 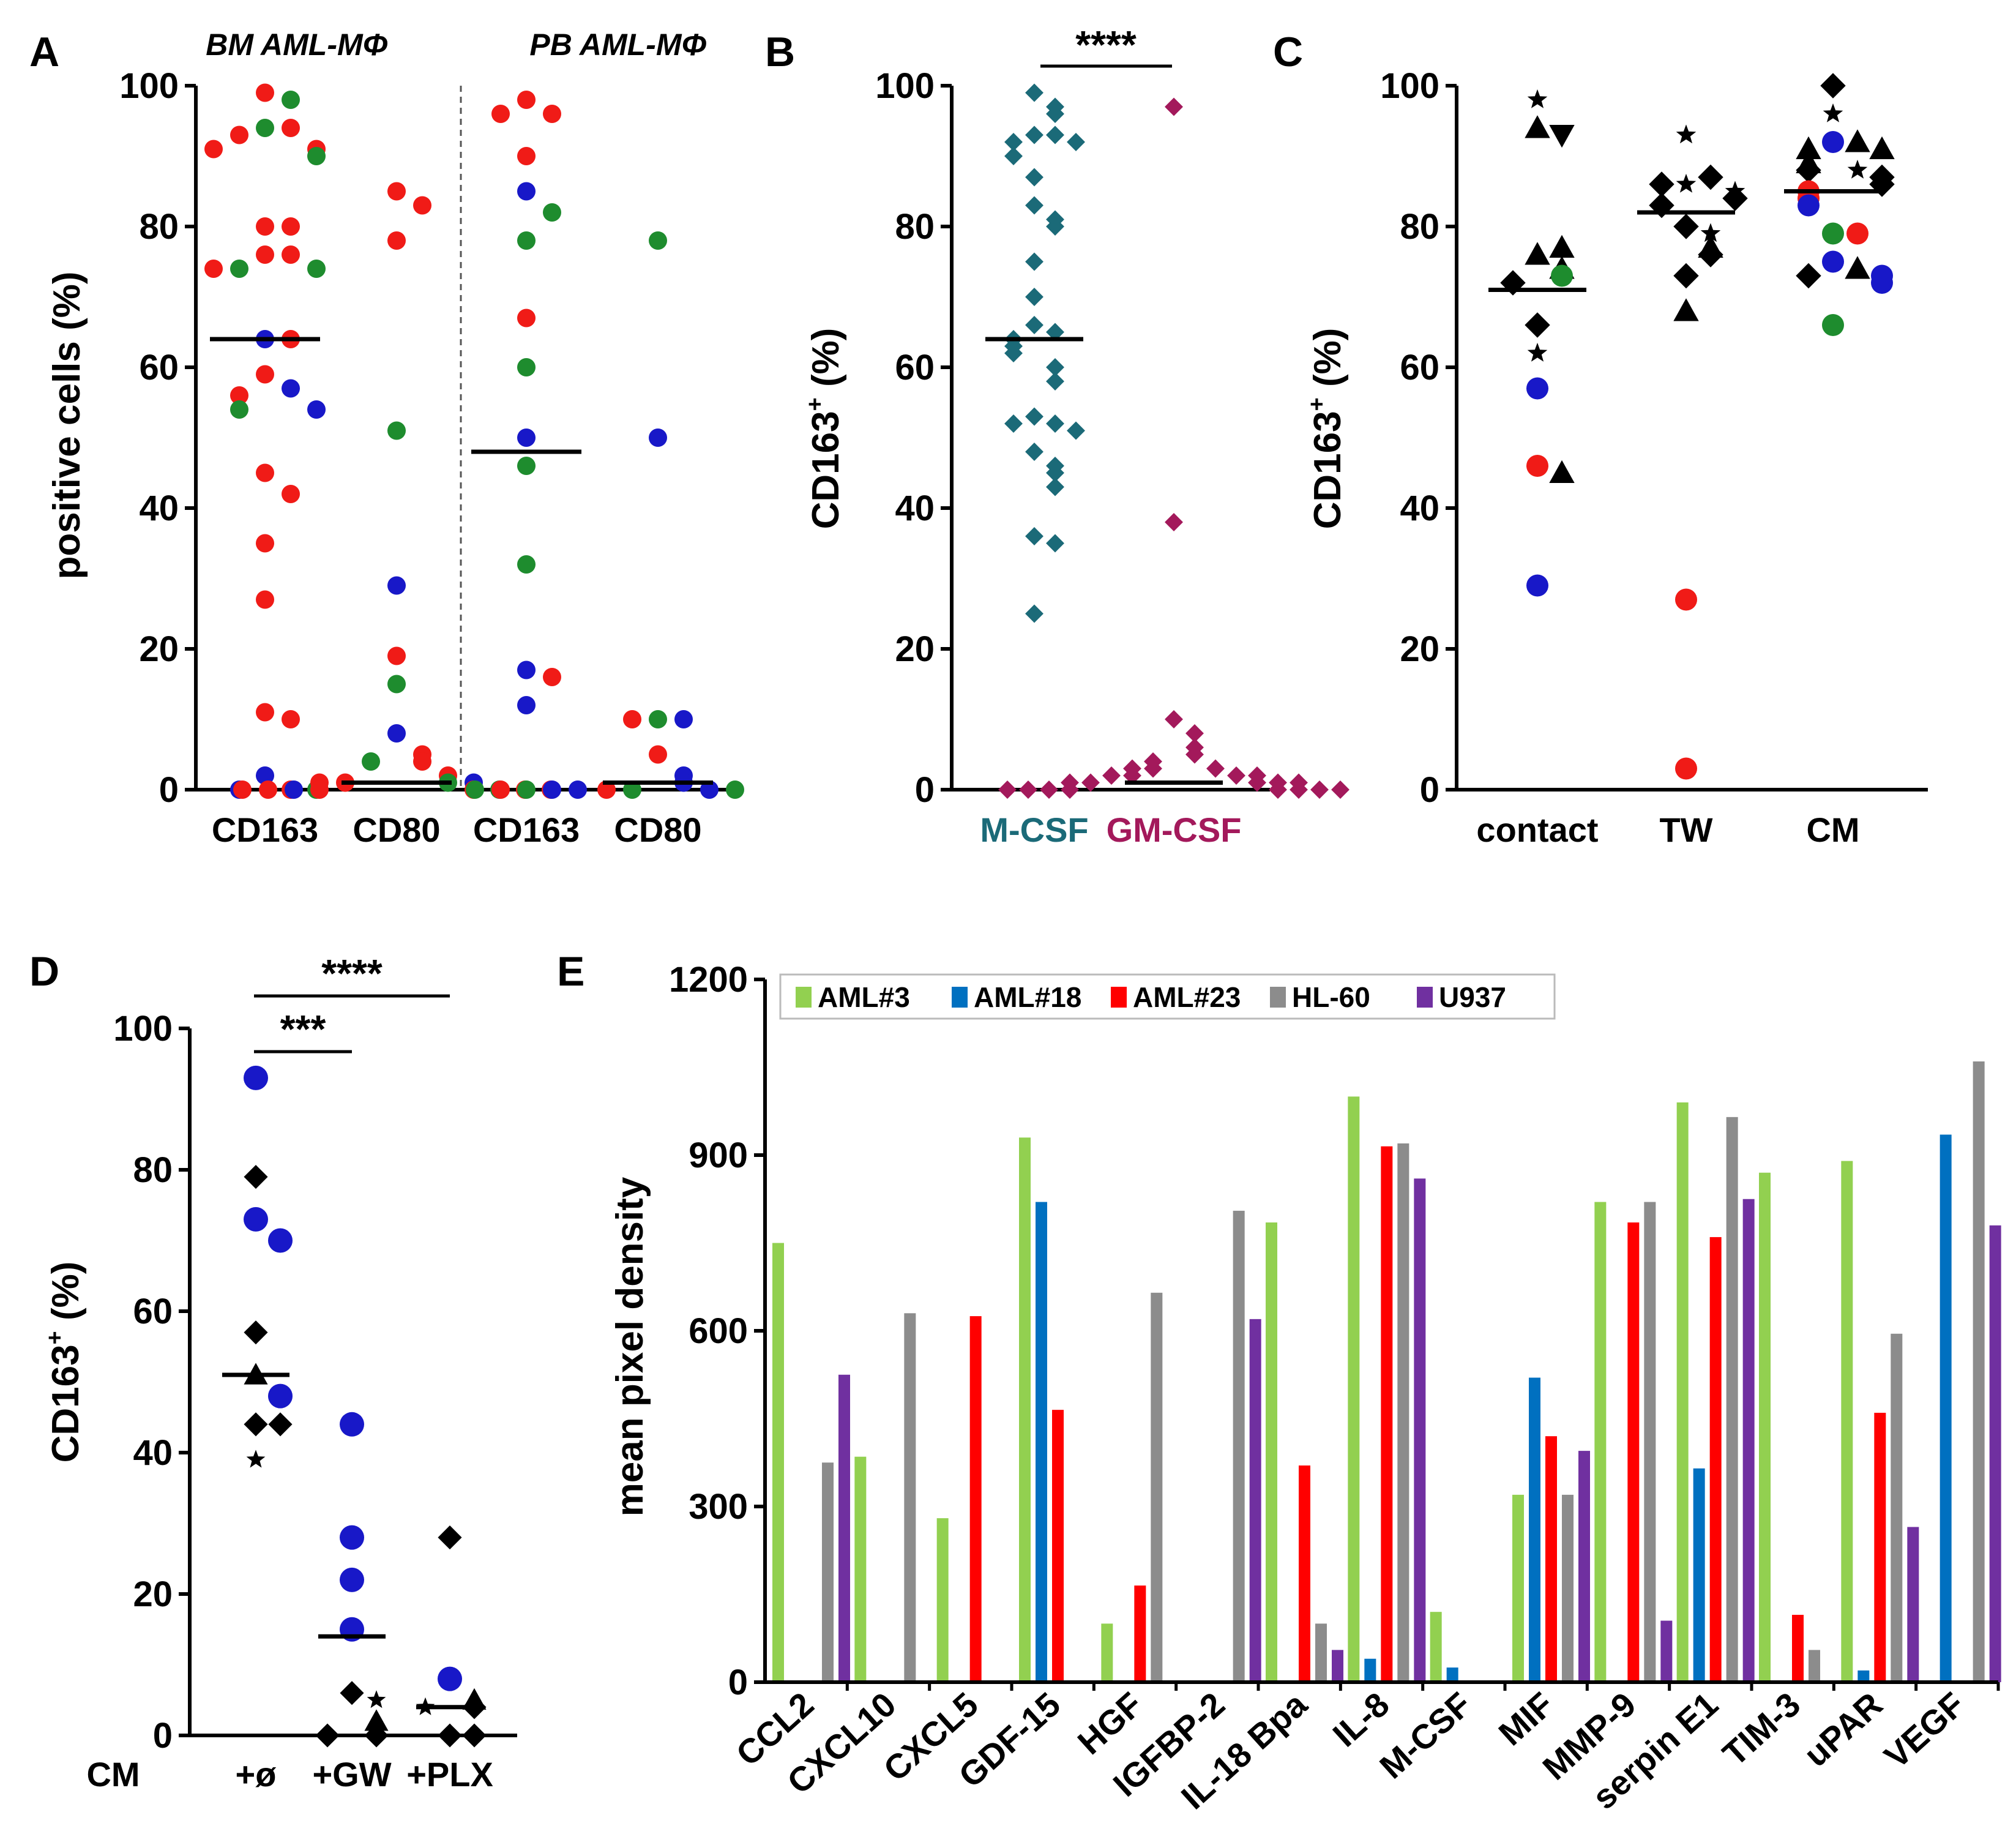 What do you see at coordinates (925, 790) in the screenshot?
I see `panel-b-ytick-label-0: 0` at bounding box center [925, 790].